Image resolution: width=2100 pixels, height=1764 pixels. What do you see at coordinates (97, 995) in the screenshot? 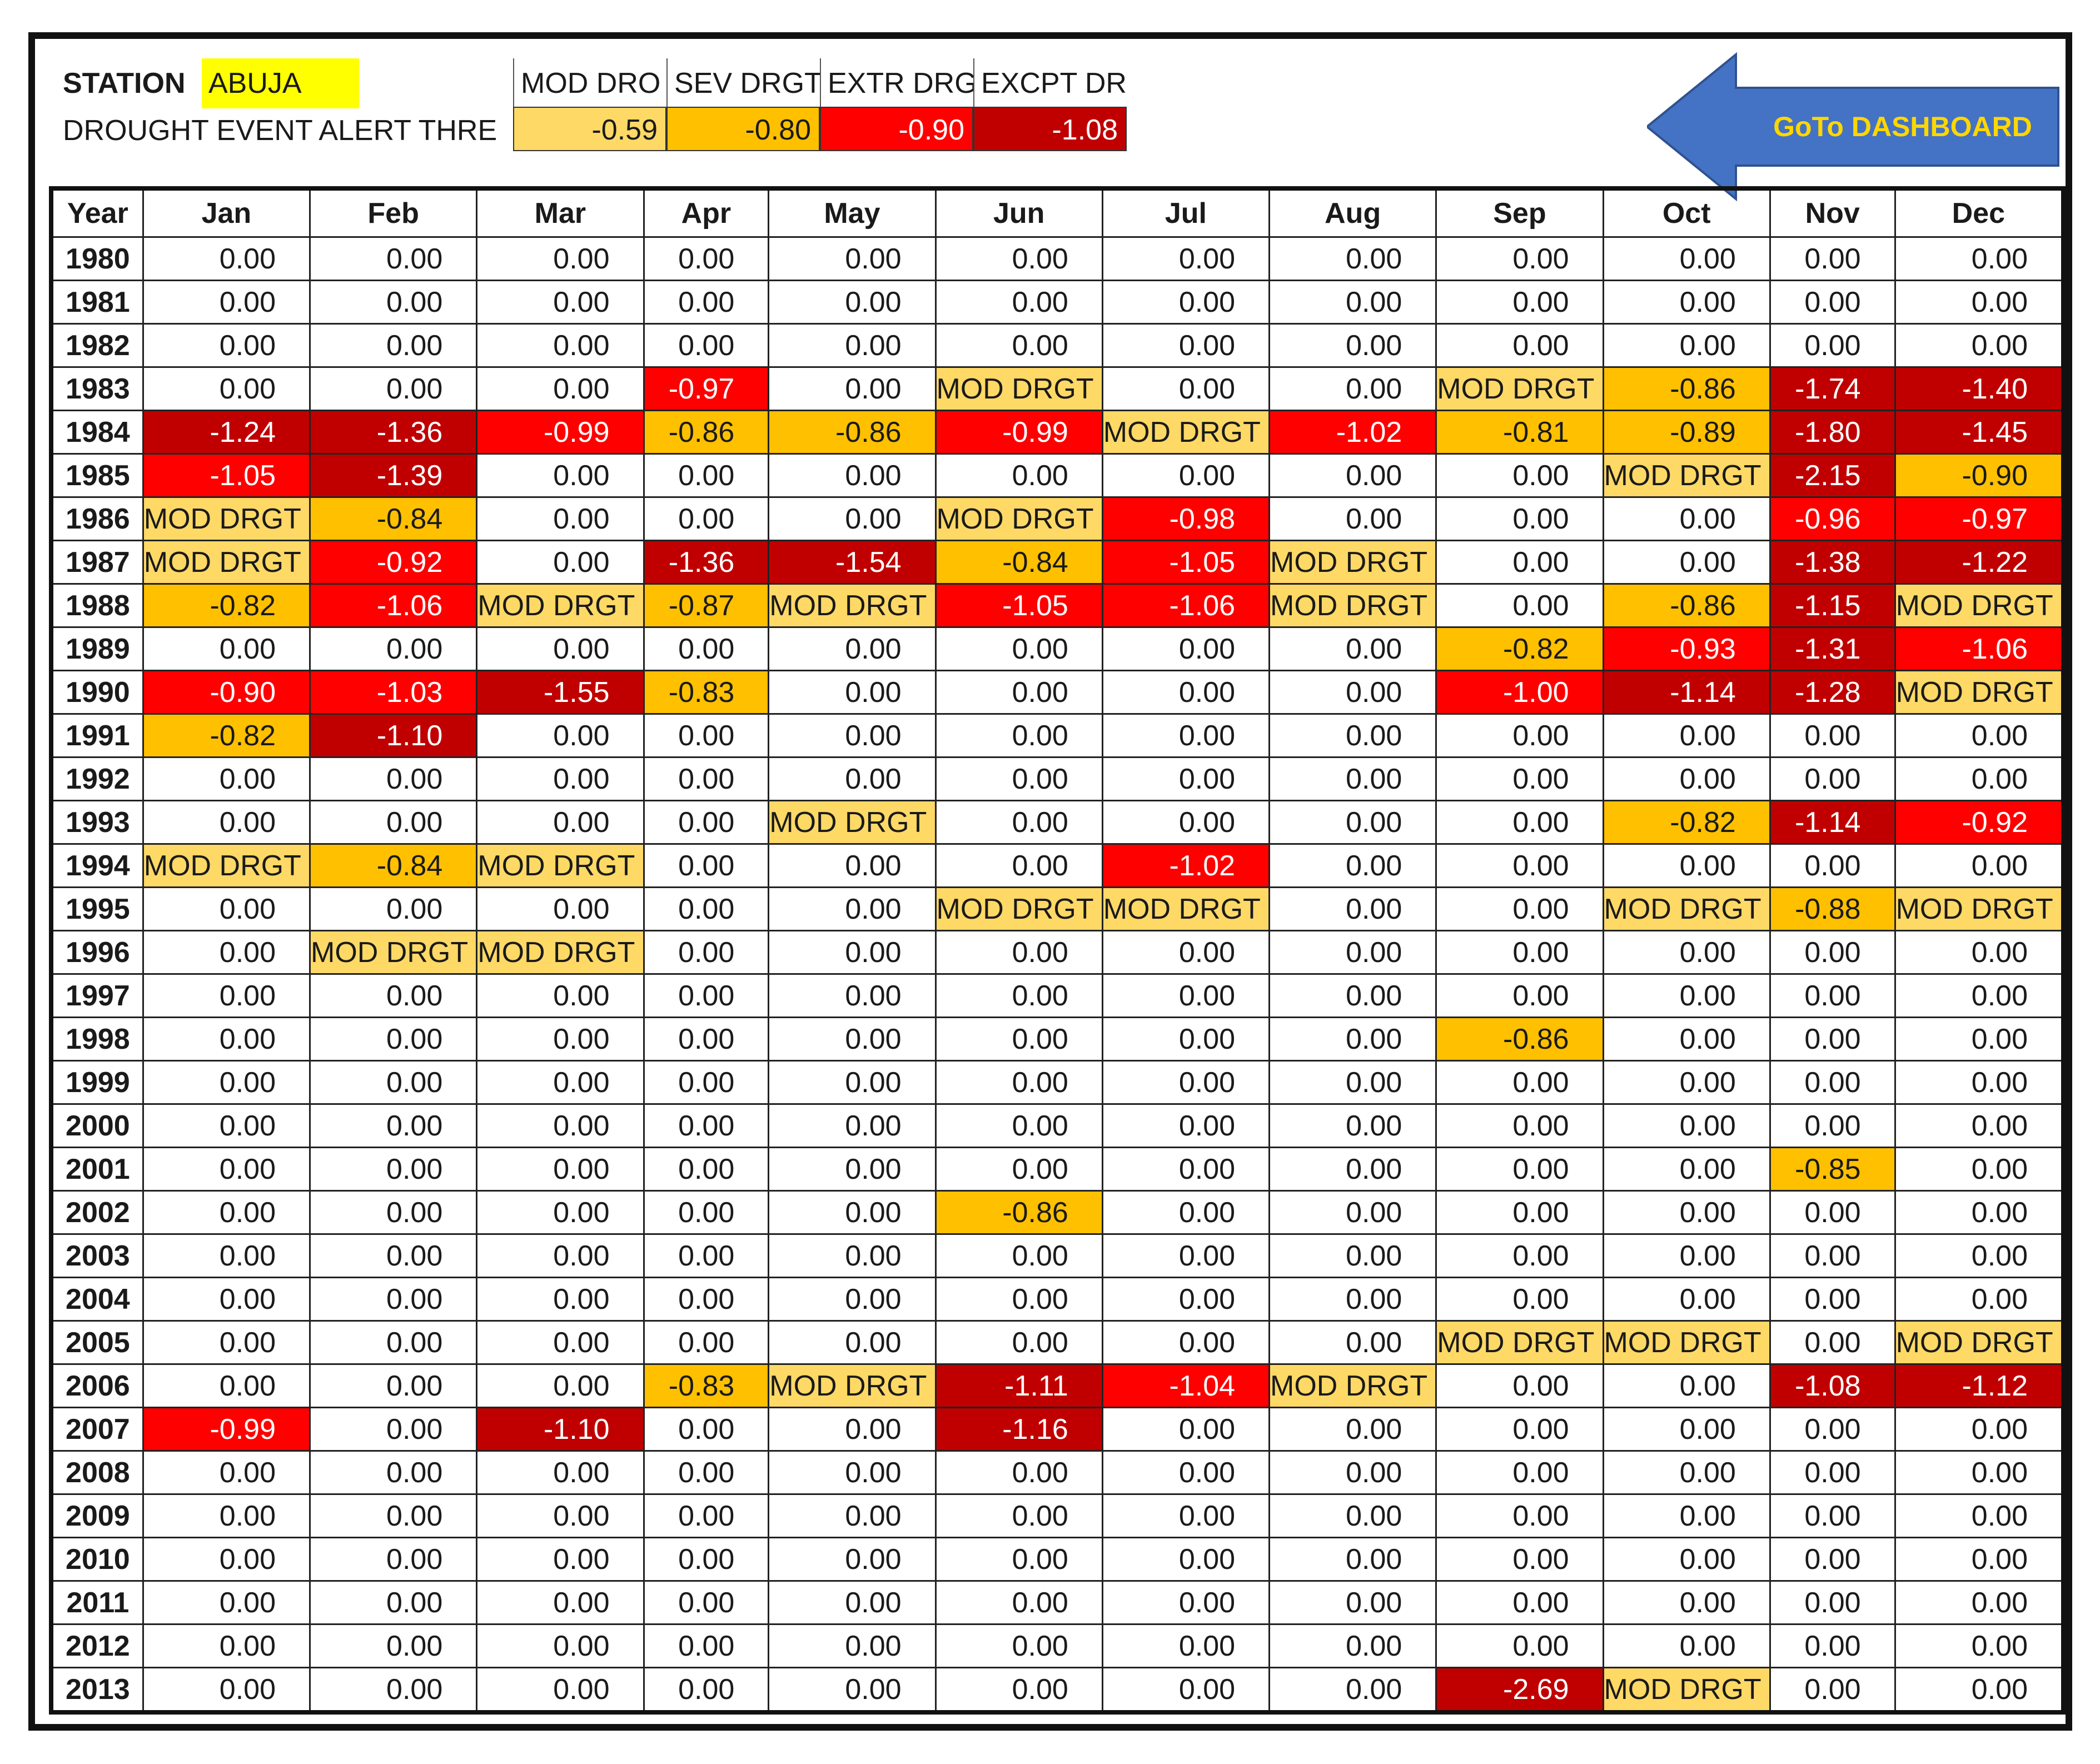
I see `year-cell: 1997` at bounding box center [97, 995].